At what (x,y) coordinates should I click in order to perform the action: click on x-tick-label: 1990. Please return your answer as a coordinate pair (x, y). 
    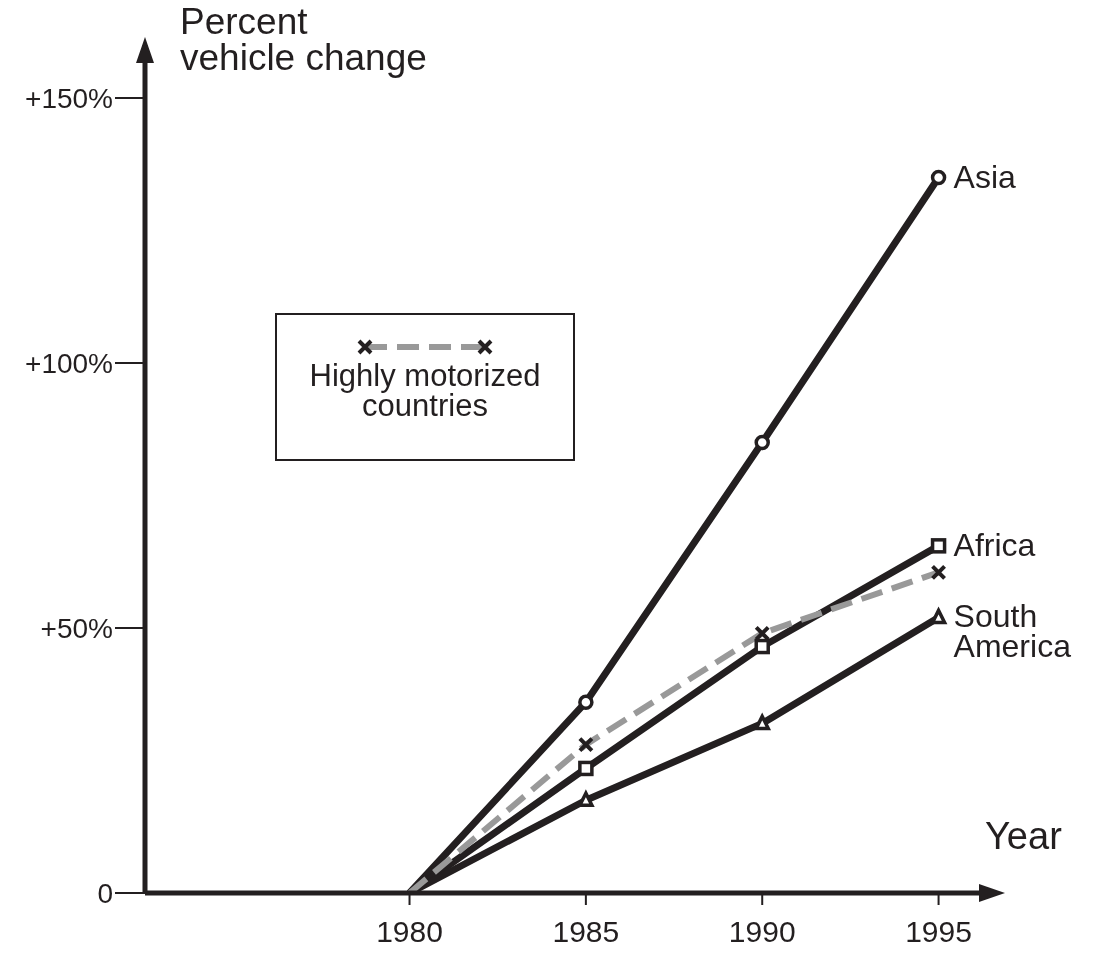
    Looking at the image, I should click on (762, 932).